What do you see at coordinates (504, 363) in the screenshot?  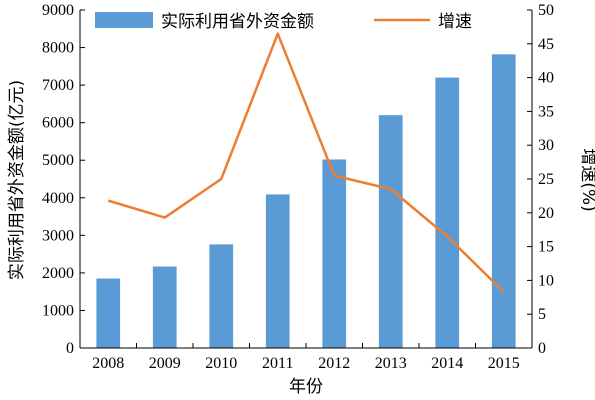 I see `x-tick-label: 2015` at bounding box center [504, 363].